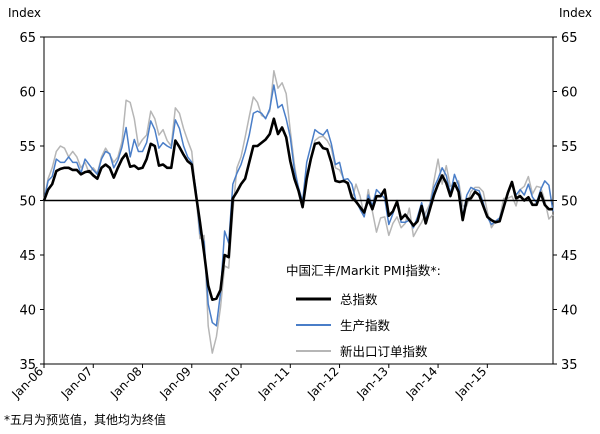  I want to click on y-tick-label-left: 50, so click(27, 202).